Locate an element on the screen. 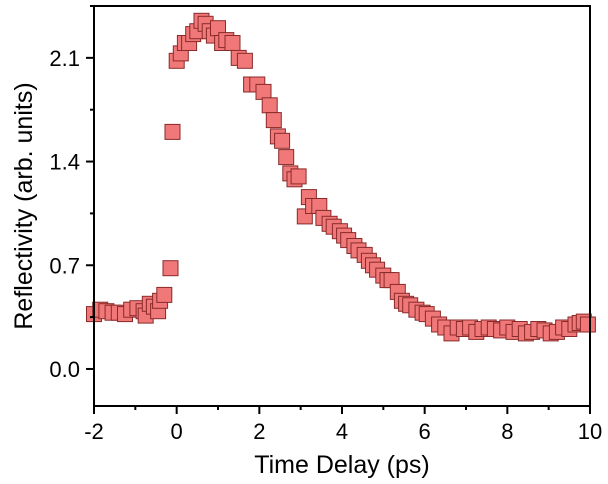  x-tick-label: 2 is located at coordinates (259, 431).